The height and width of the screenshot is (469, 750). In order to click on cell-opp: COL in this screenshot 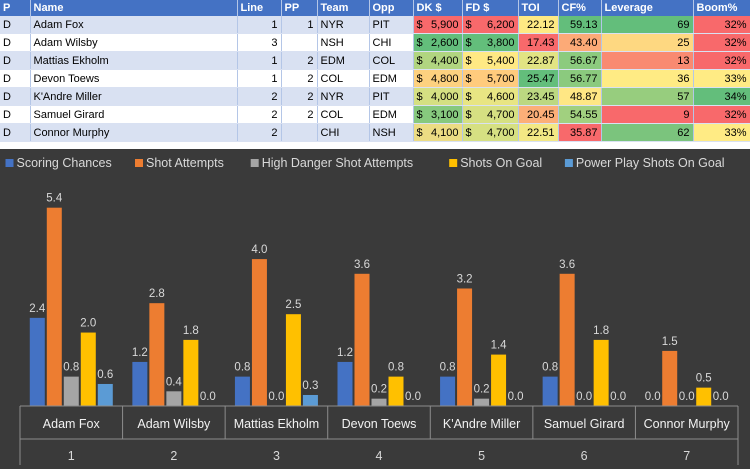, I will do `click(391, 60)`.